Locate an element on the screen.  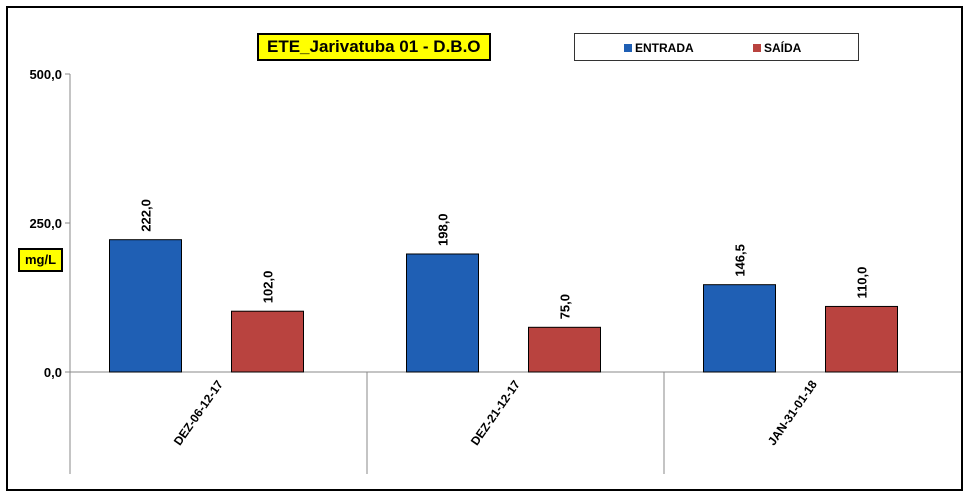
x-category-label: JAN-31-01-18 is located at coordinates (792, 412).